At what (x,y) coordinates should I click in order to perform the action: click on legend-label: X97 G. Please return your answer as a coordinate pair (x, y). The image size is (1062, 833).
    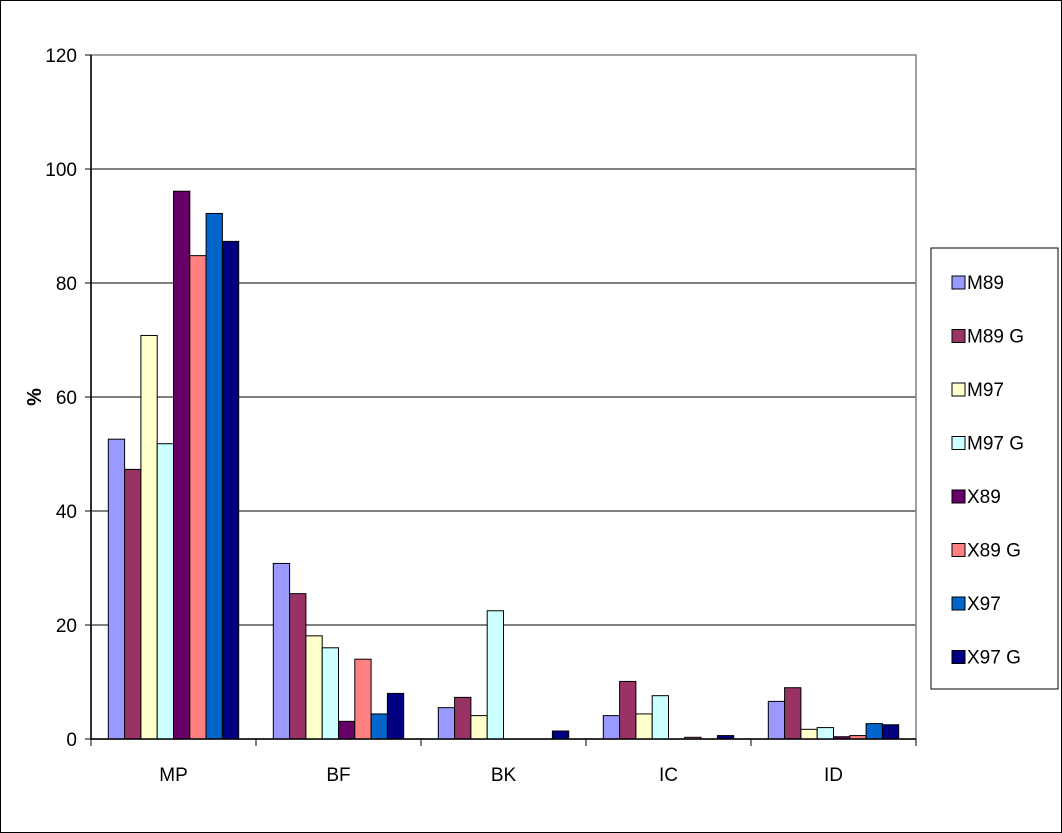
    Looking at the image, I should click on (994, 658).